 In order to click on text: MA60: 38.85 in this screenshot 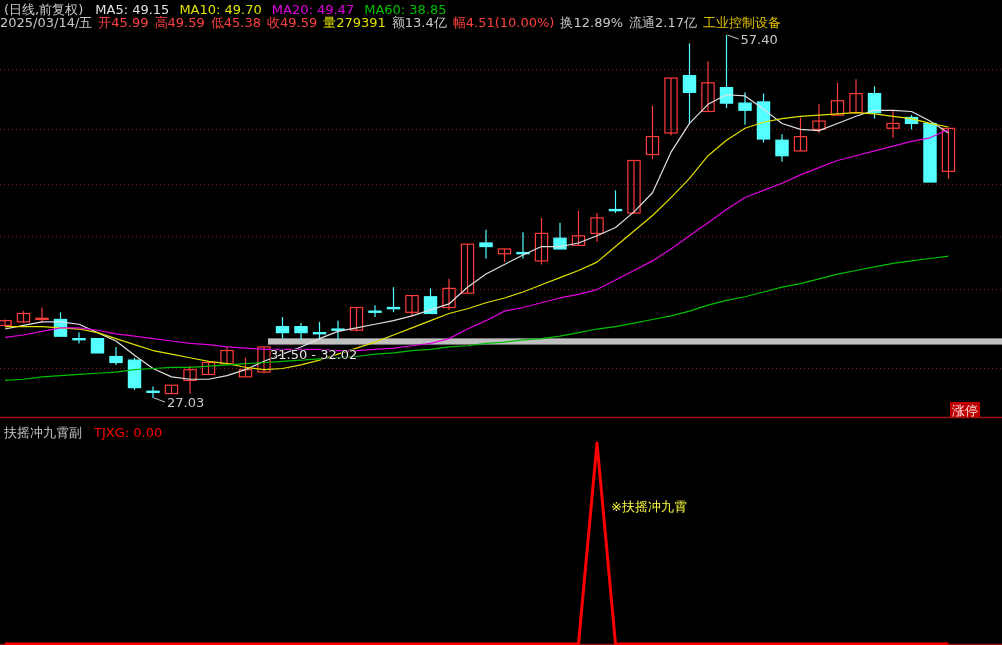, I will do `click(405, 9)`.